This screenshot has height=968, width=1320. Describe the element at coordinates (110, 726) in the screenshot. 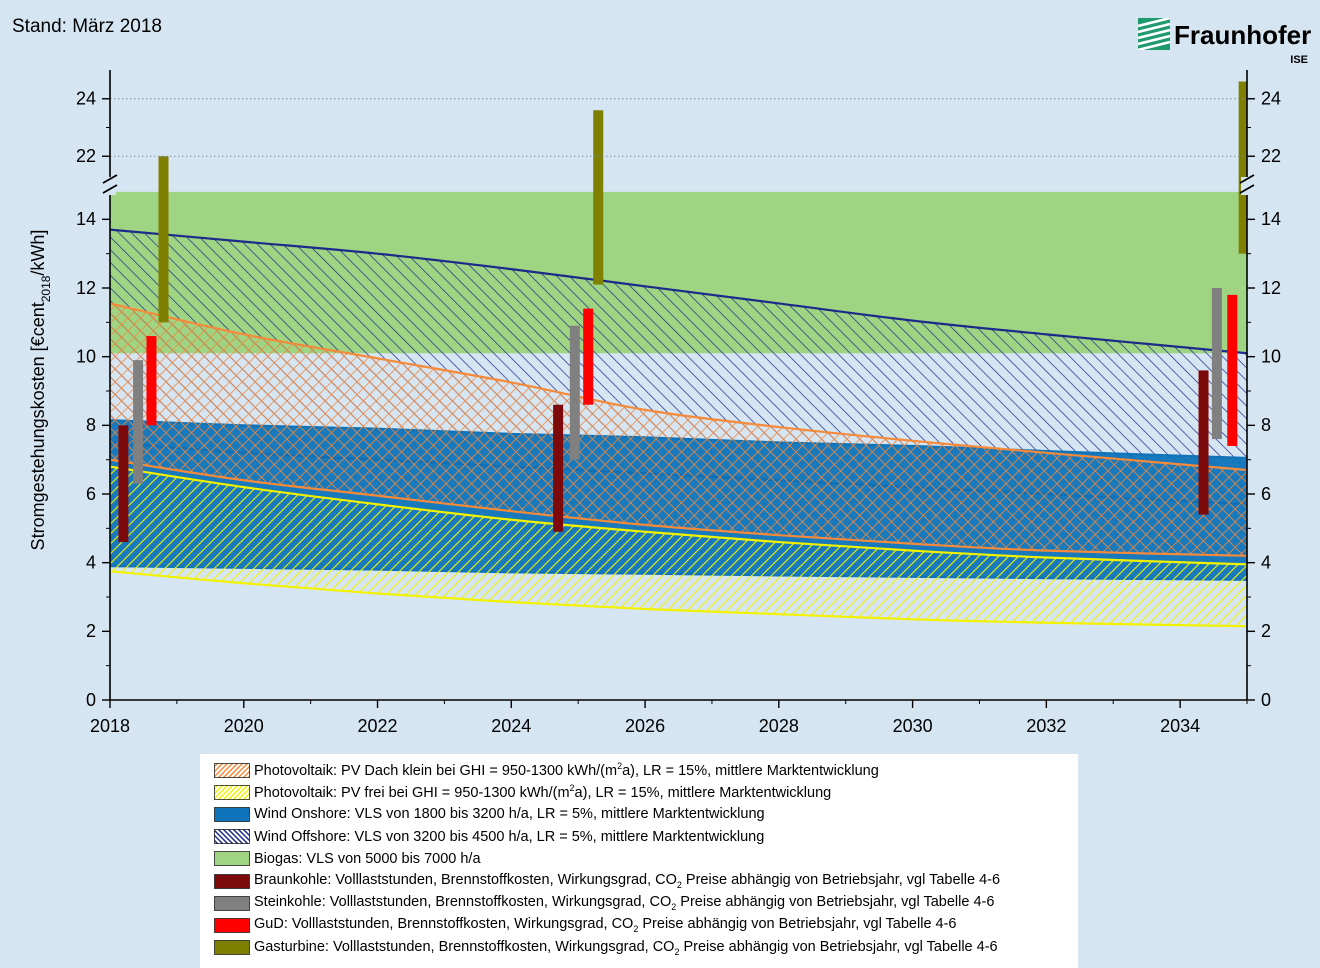

I see `x-tick-label: 2018` at that location.